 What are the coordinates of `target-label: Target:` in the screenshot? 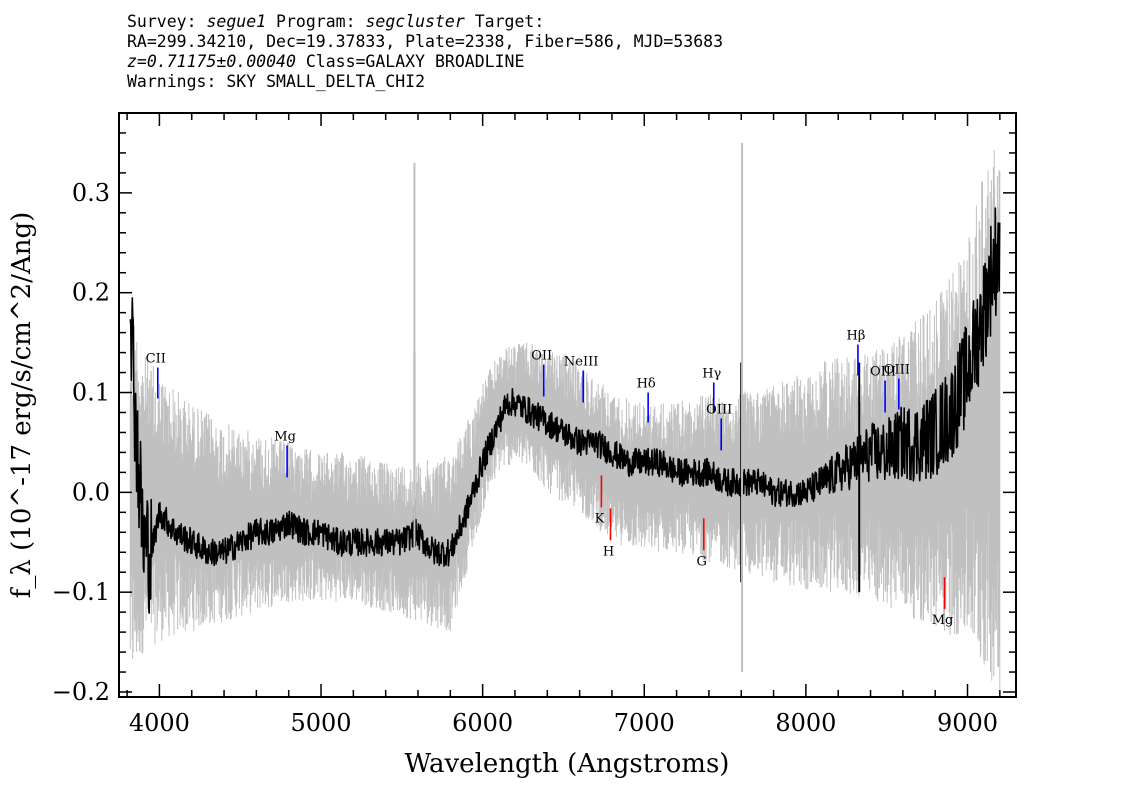 It's located at (509, 21).